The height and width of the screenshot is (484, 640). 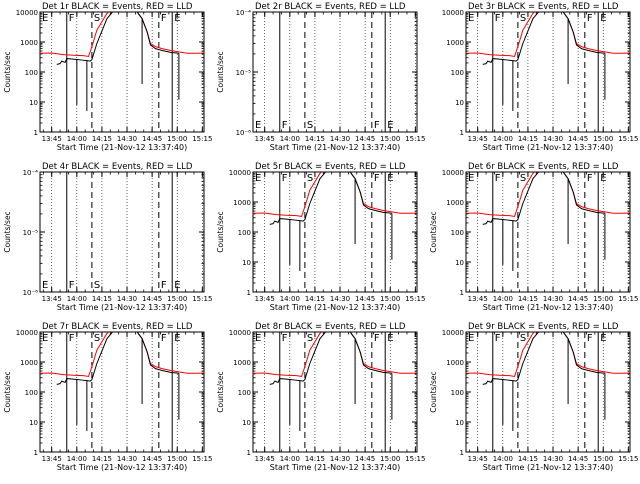 I want to click on panel-title: Det 5r BLACK = Events, RED = LLD, so click(x=330, y=167).